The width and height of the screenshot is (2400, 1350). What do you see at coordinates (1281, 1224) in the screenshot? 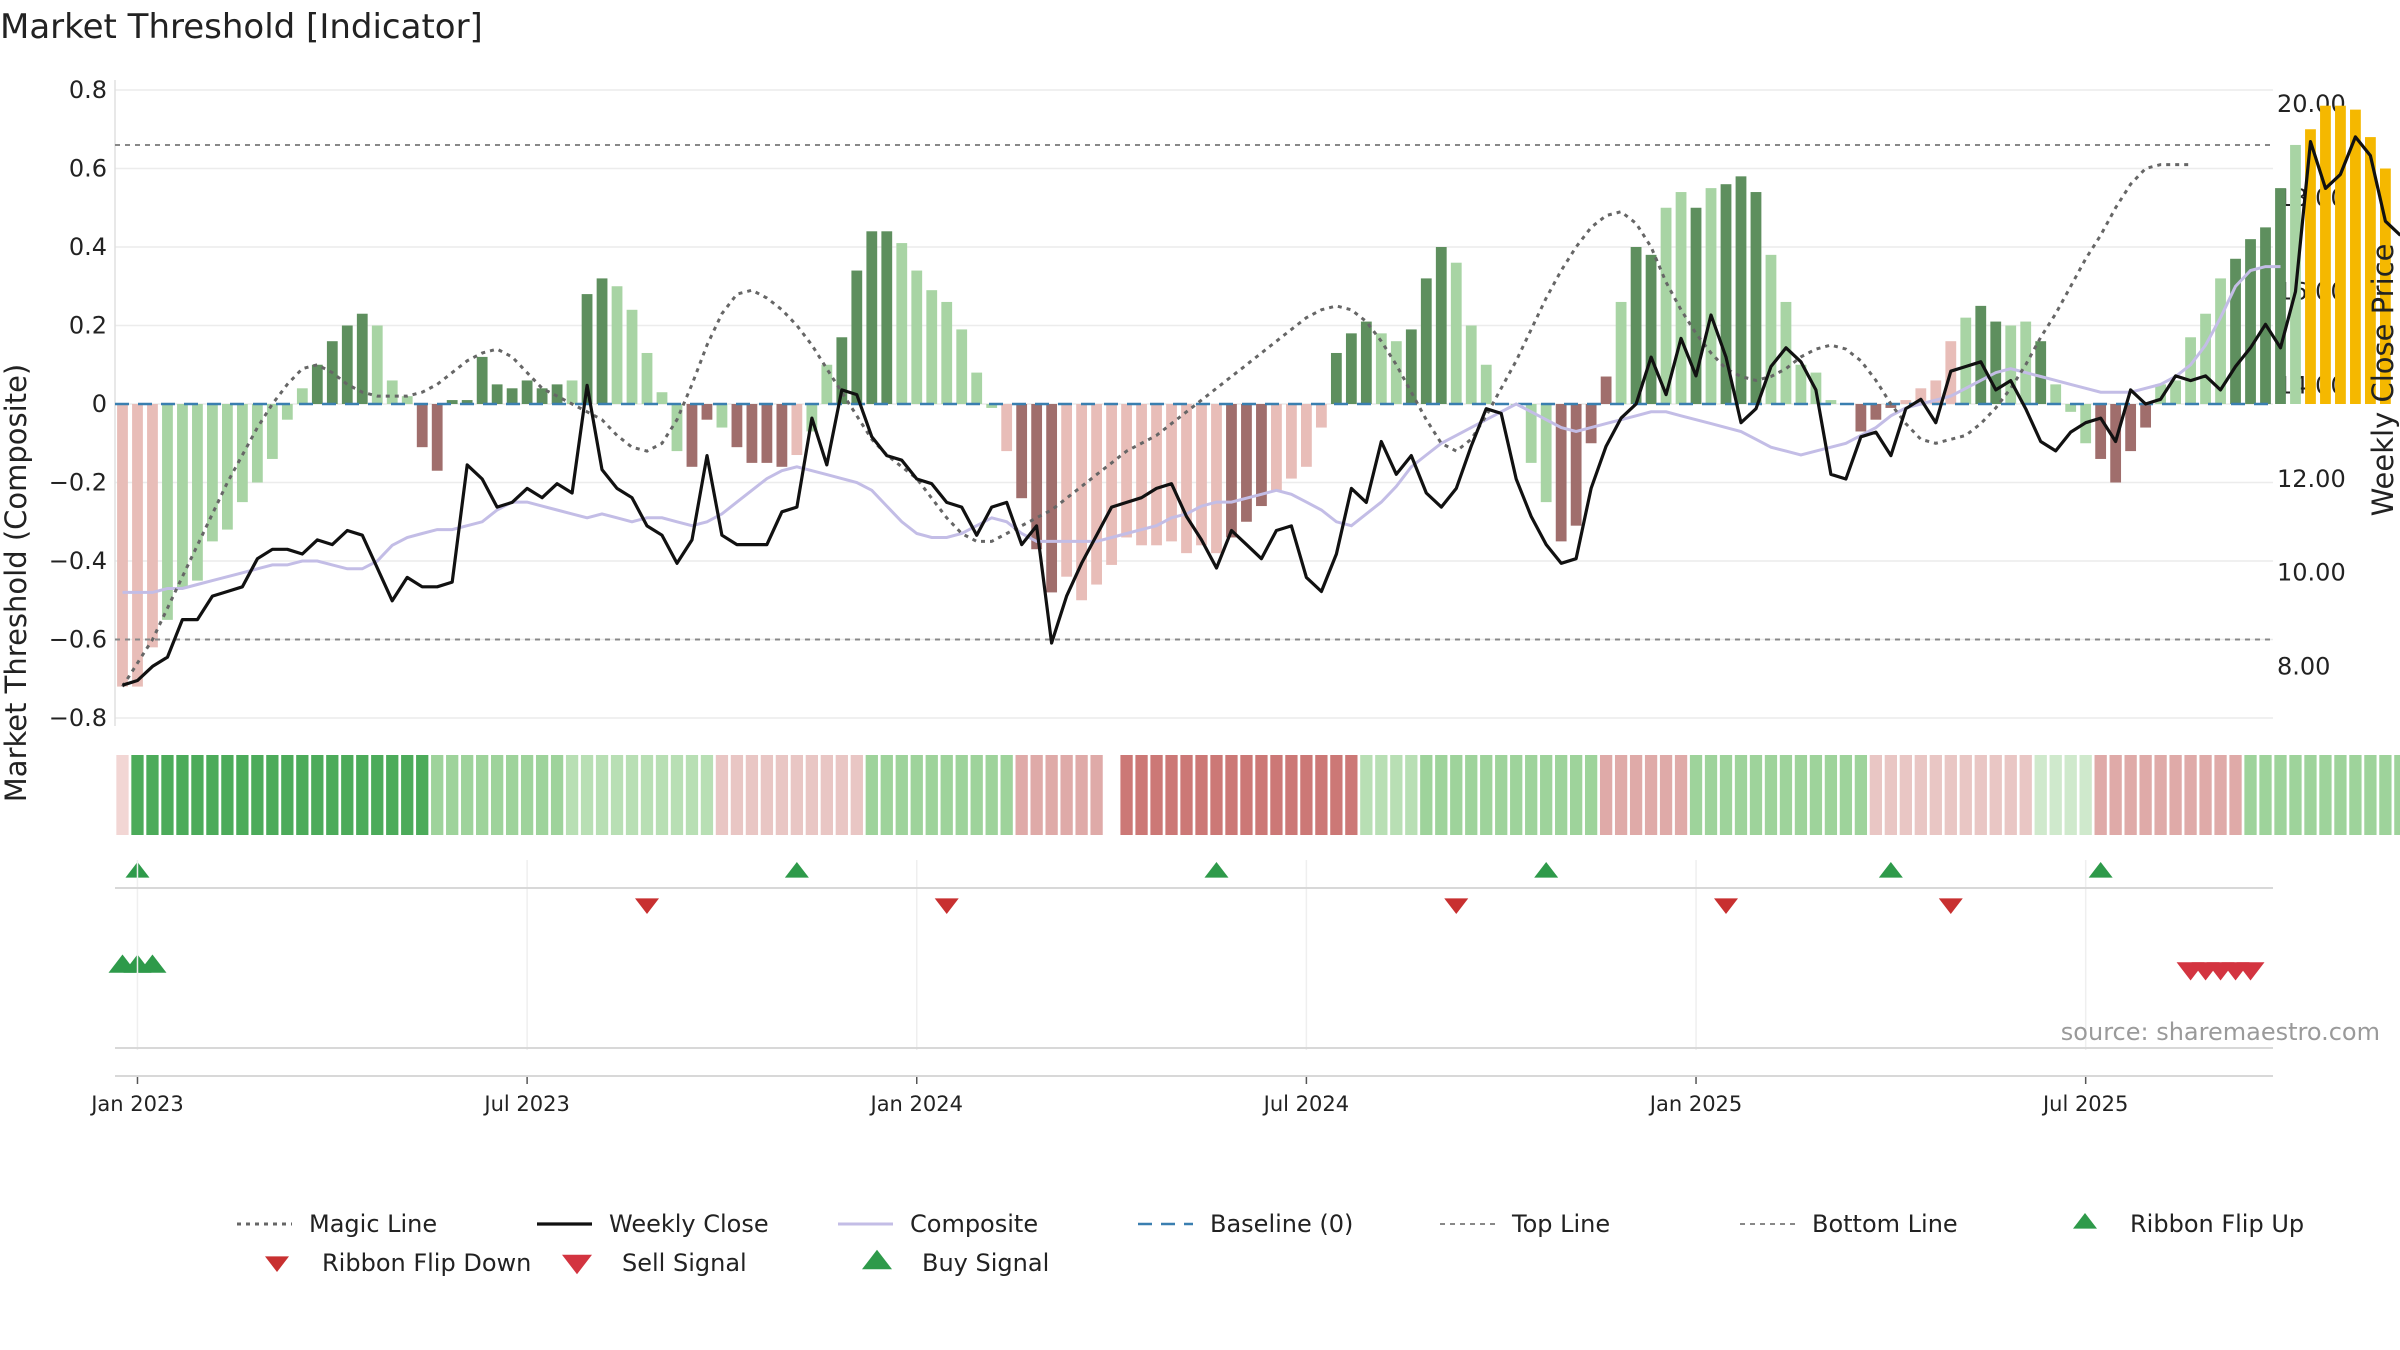
I see `legend-label: Baseline (0)` at bounding box center [1281, 1224].